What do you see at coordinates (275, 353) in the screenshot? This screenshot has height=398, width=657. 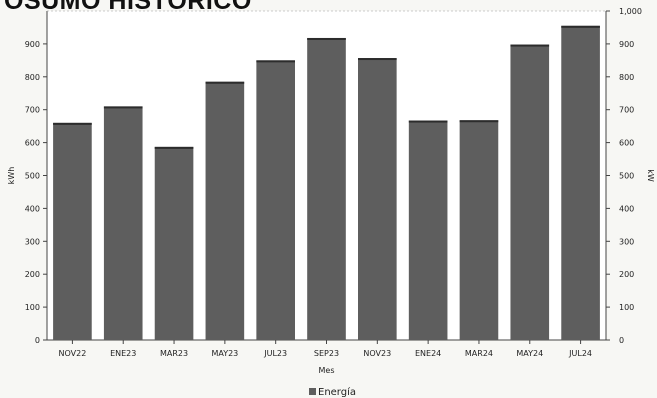 I see `x-tick-label: JUL23` at bounding box center [275, 353].